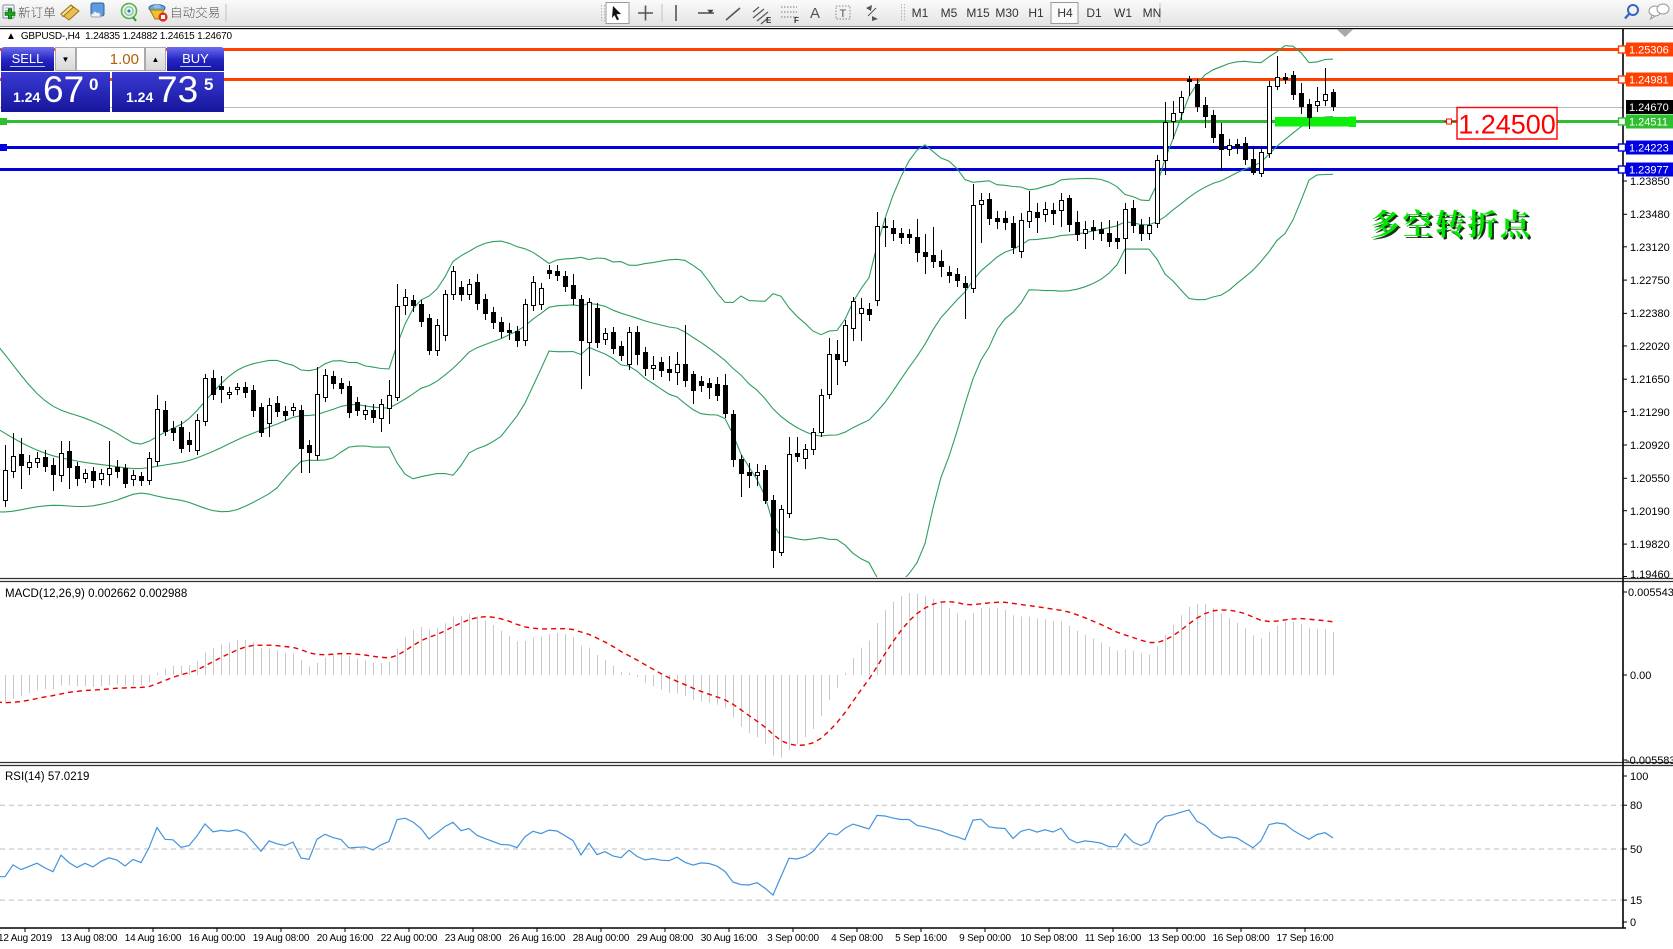  Describe the element at coordinates (1241, 938) in the screenshot. I see `svg-text: 16 Sep 08:00` at that location.